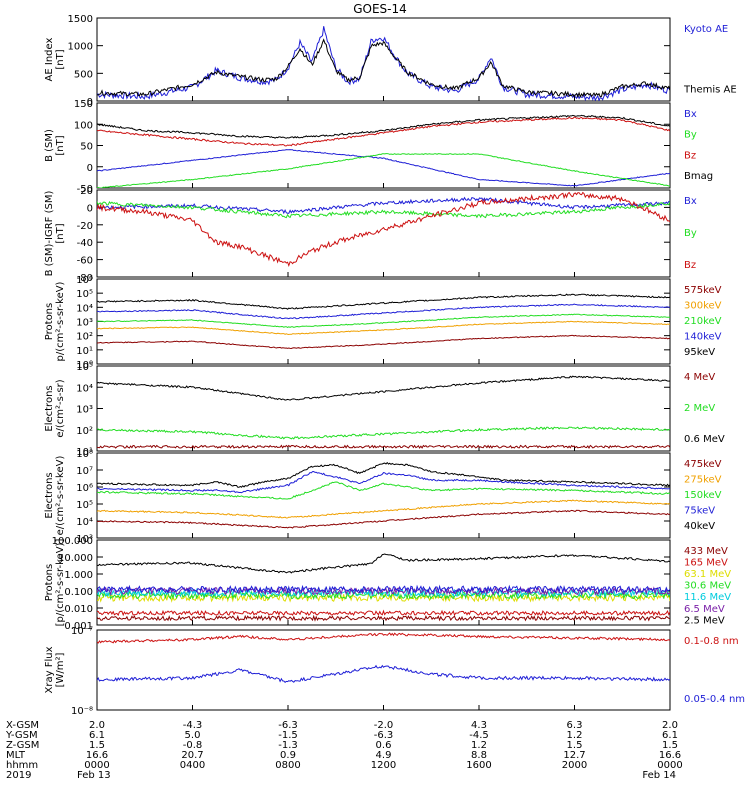  What do you see at coordinates (699, 511) in the screenshot?
I see `legend-entry: 75keV` at bounding box center [699, 511].